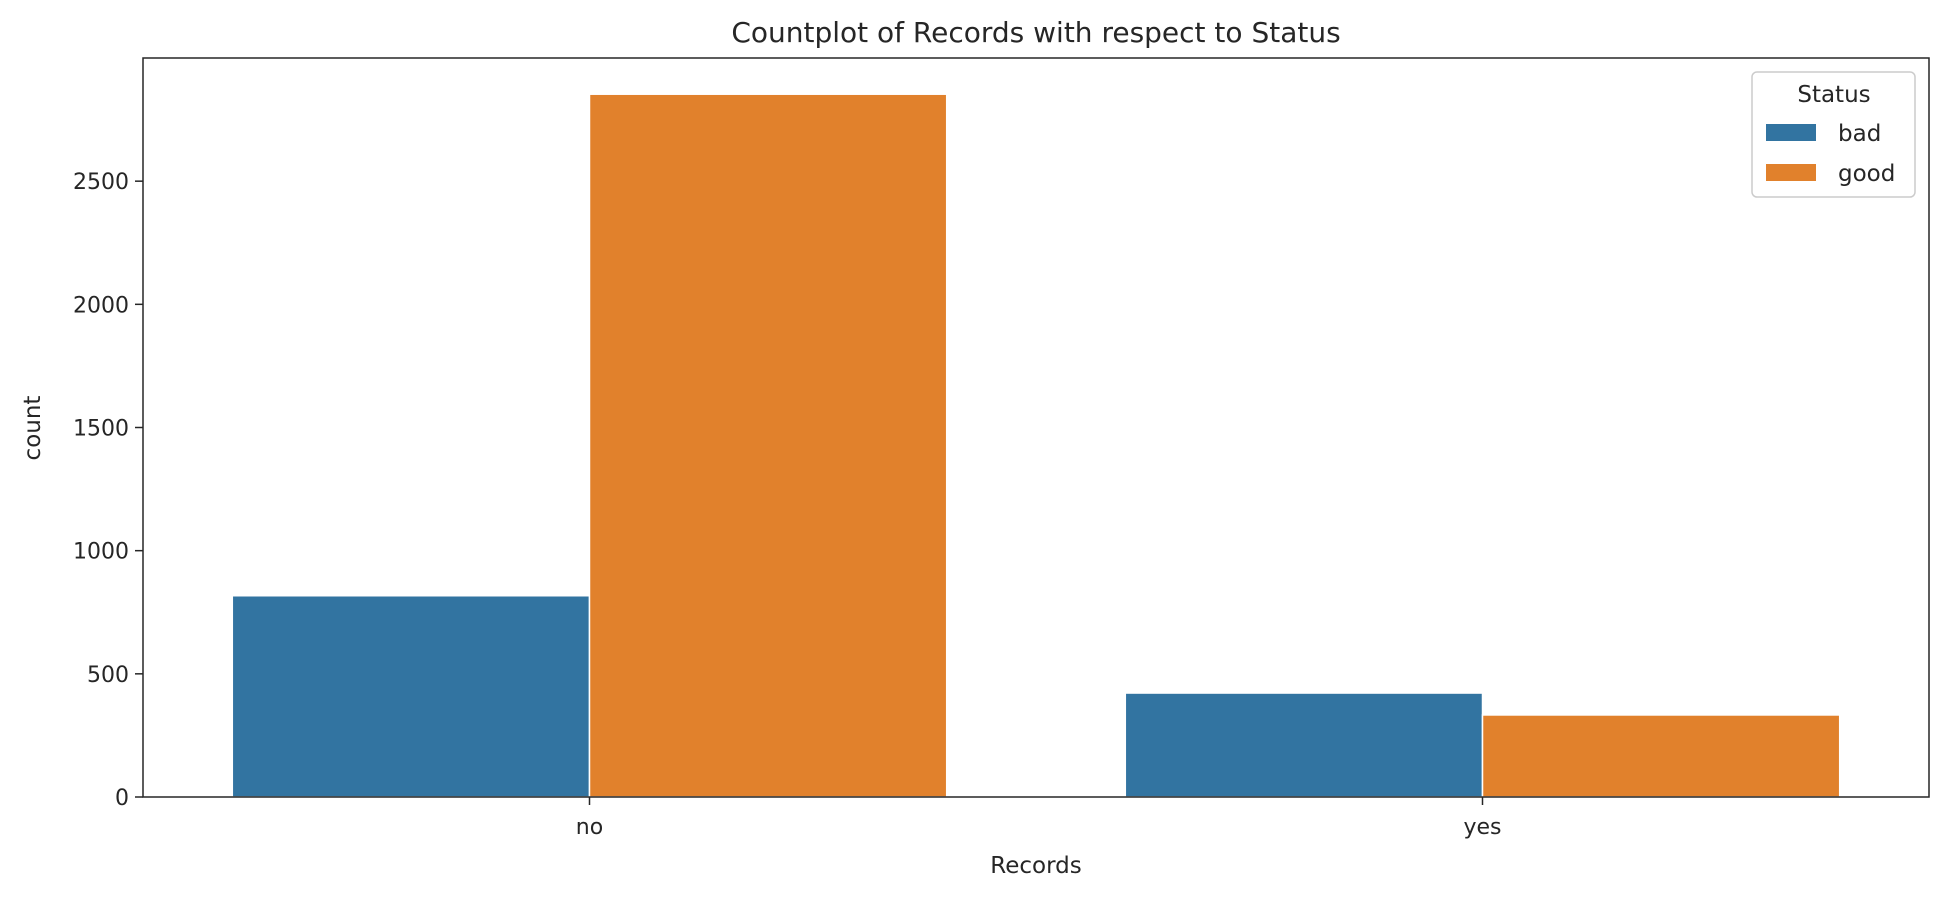 The image size is (1947, 898). Describe the element at coordinates (1866, 174) in the screenshot. I see `legend-label-good: good` at that location.